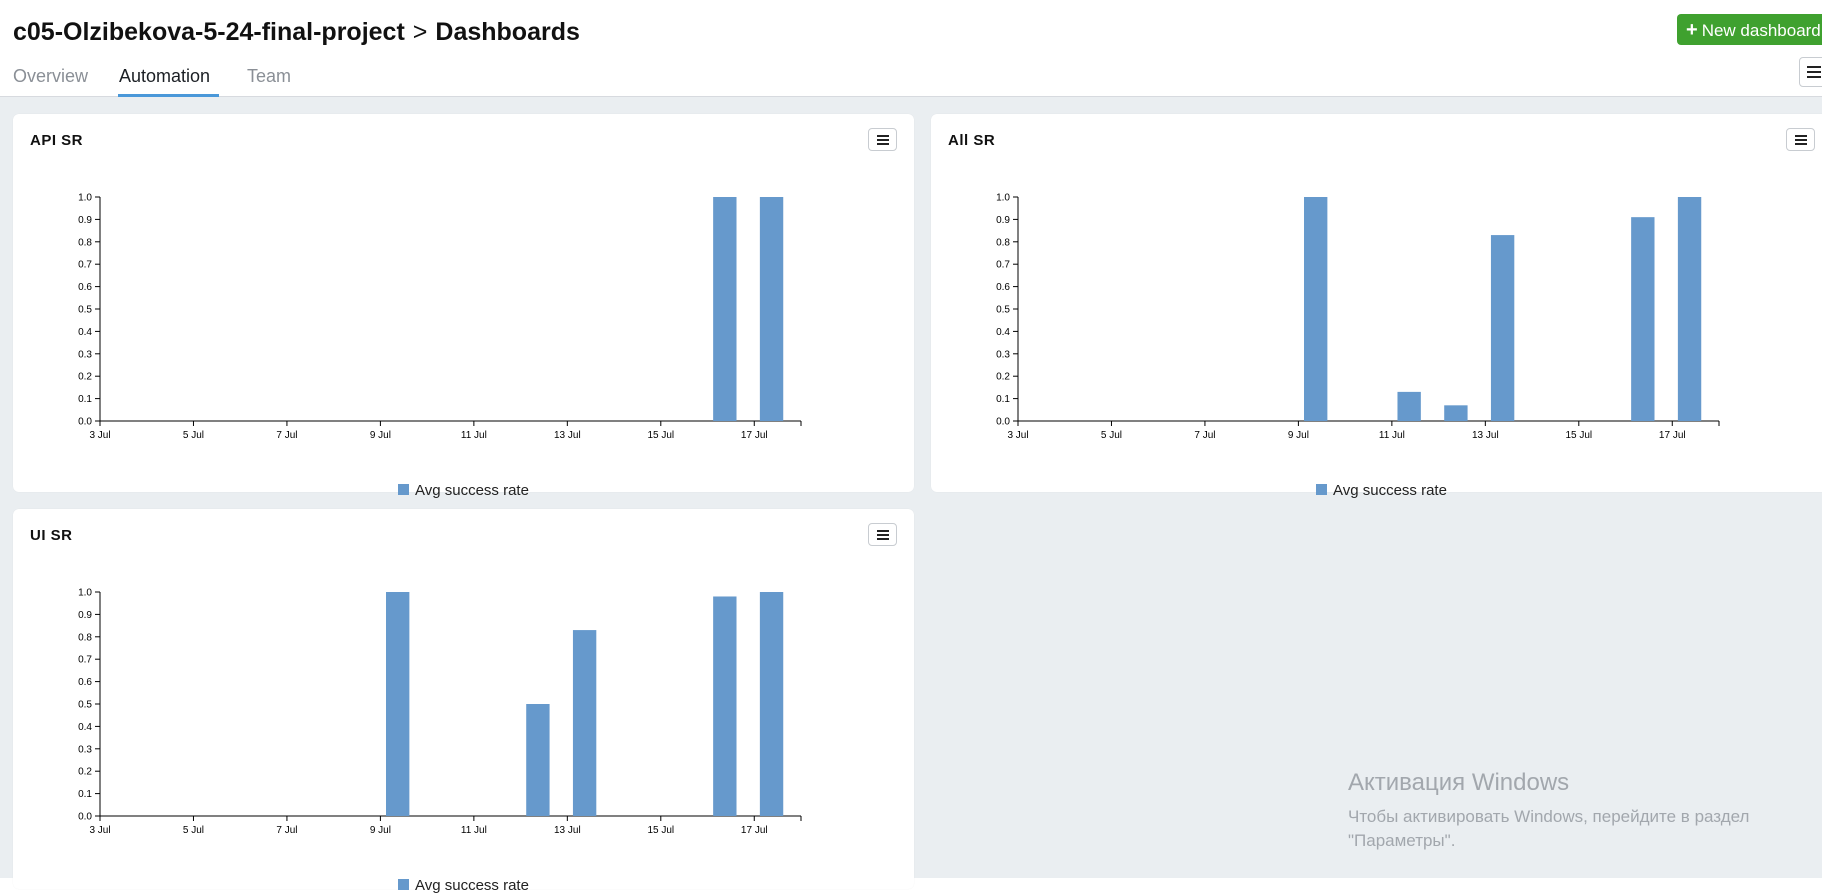 Image resolution: width=1822 pixels, height=894 pixels. I want to click on tab-overview: Overview, so click(51, 76).